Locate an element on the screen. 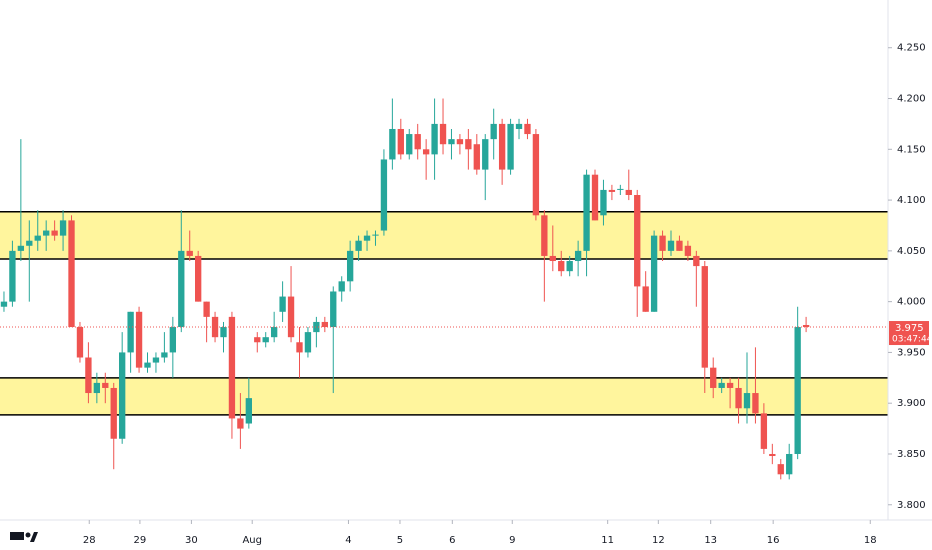  y-tick-label: 4.200 is located at coordinates (911, 99).